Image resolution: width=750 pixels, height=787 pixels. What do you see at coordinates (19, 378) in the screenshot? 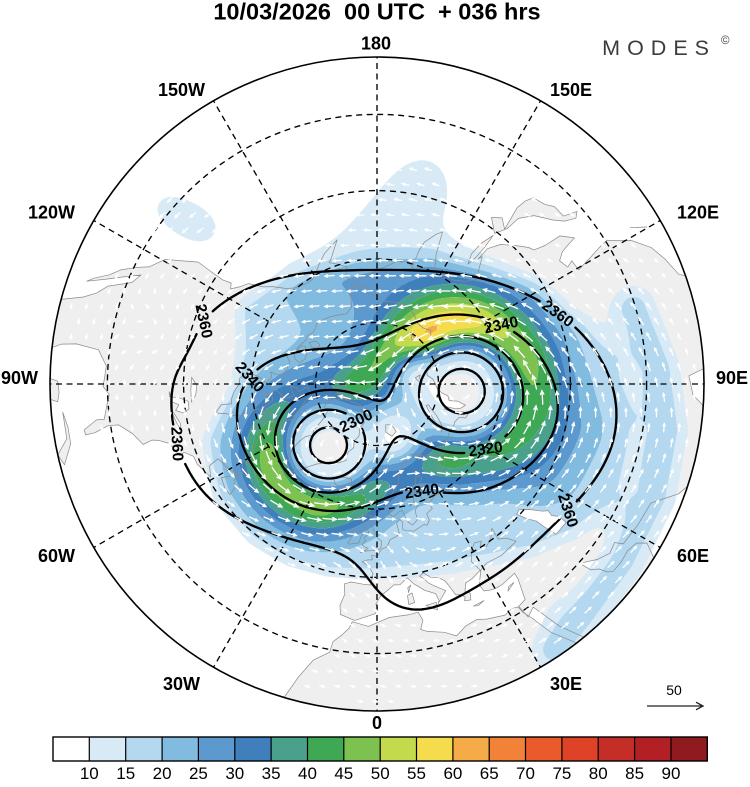
I see `svg-text: 90W` at bounding box center [19, 378].